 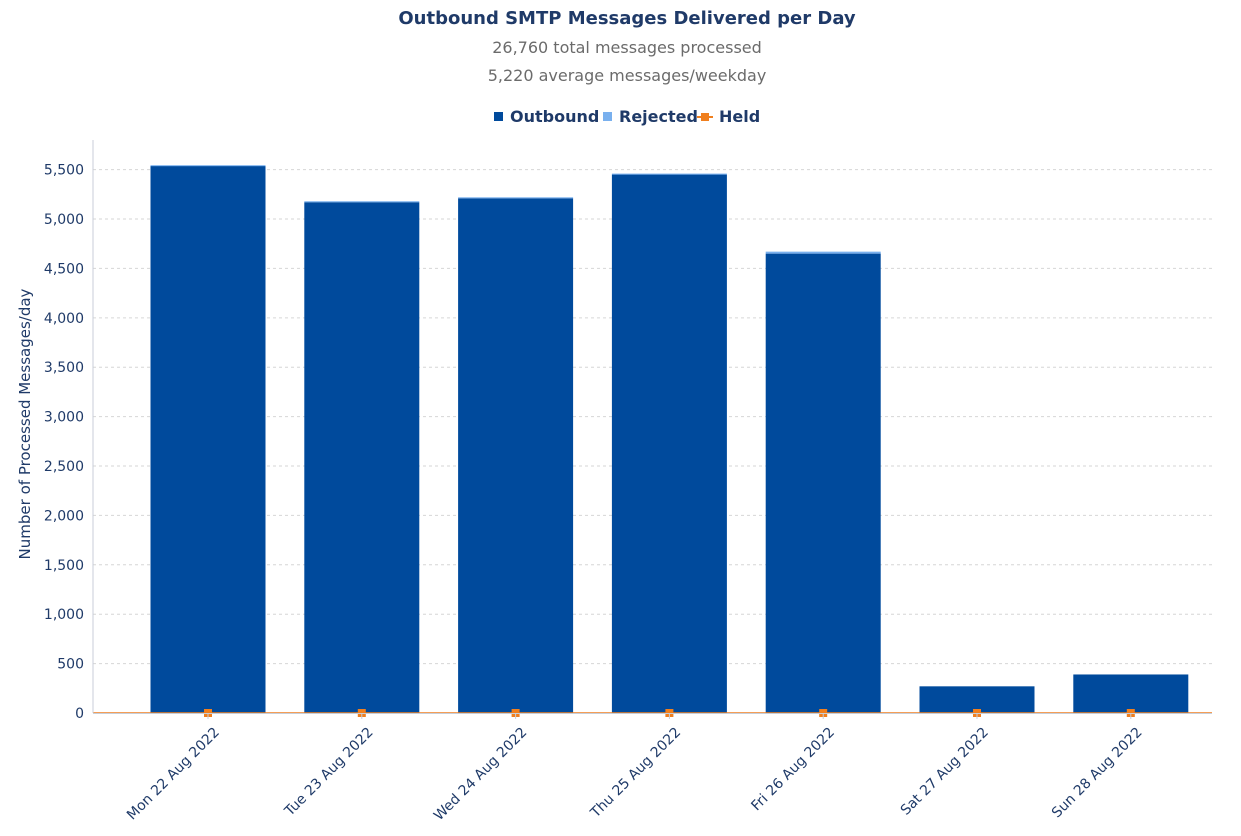 I want to click on x-tick-label: Sun 28 Aug 2022, so click(x=1097, y=773).